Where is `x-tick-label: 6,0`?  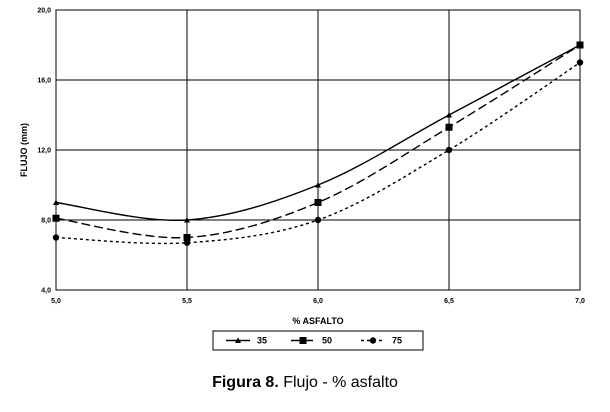
x-tick-label: 6,0 is located at coordinates (318, 301).